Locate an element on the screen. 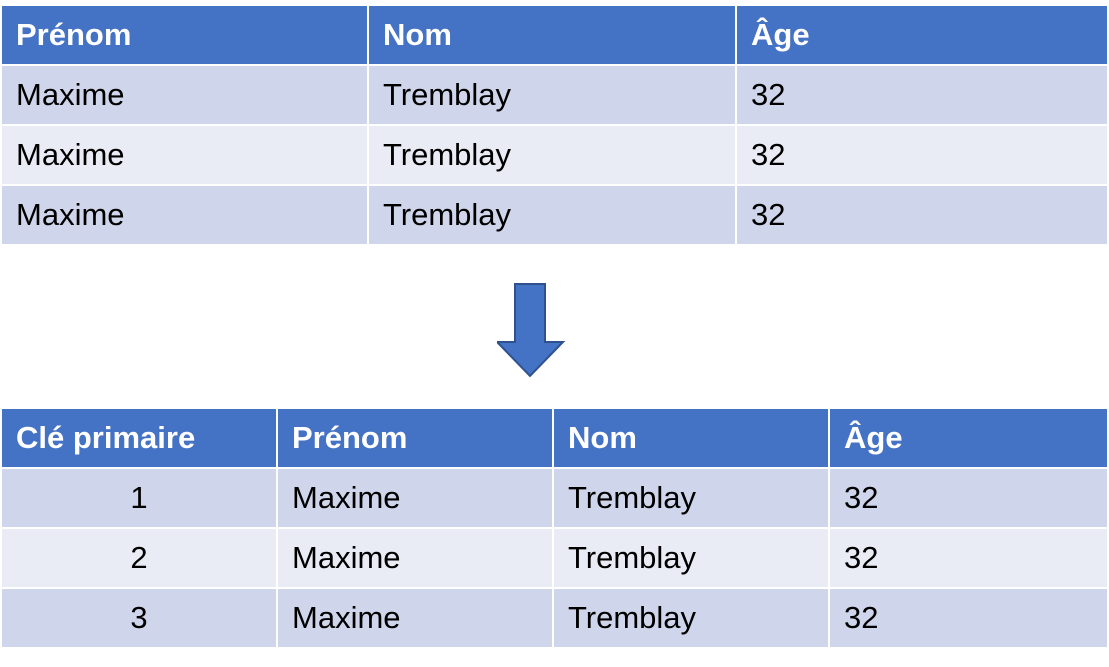 Image resolution: width=1109 pixels, height=667 pixels. table-header-row: Prénom Nom Âge is located at coordinates (554, 35).